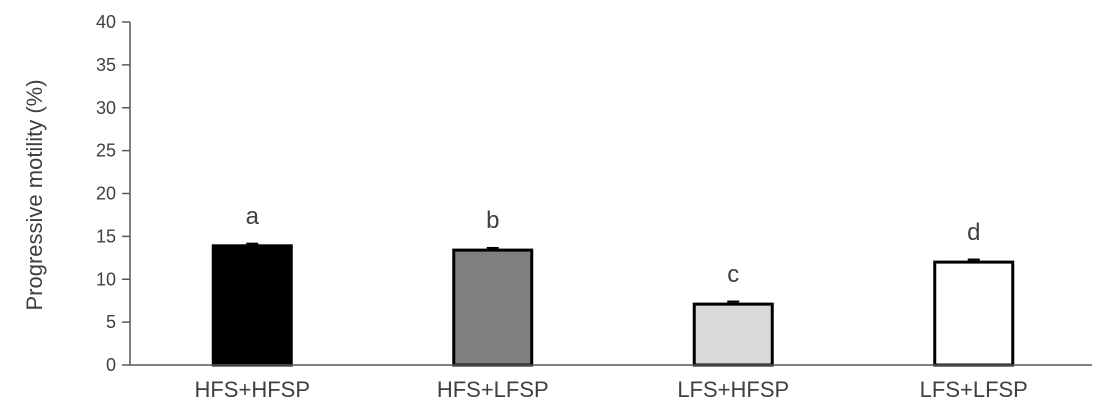 The width and height of the screenshot is (1094, 407). Describe the element at coordinates (733, 389) in the screenshot. I see `x-category-label: LFS+HFSP` at that location.